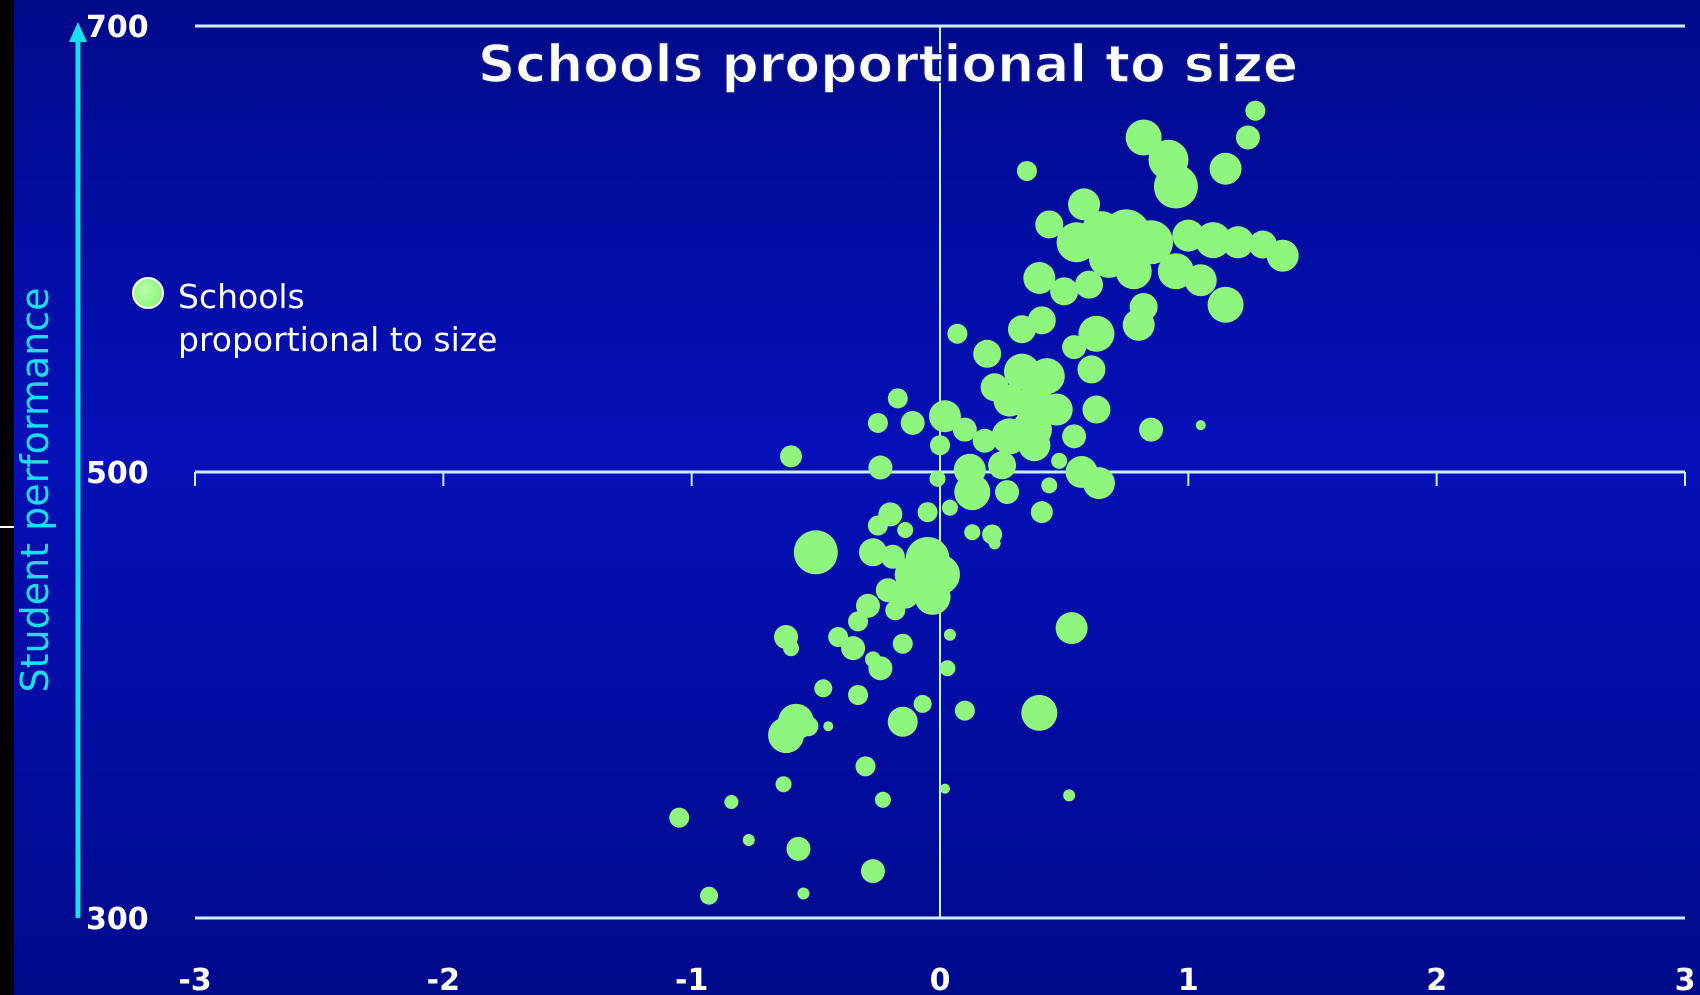 This screenshot has width=1700, height=995. Describe the element at coordinates (194, 979) in the screenshot. I see `x-tick-label: -3` at that location.